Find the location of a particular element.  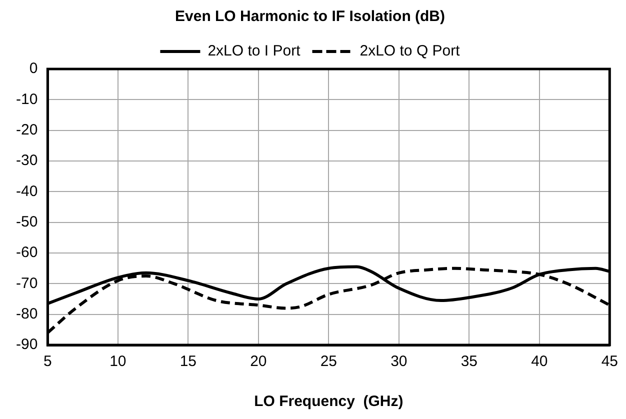

y-tick-label: -10 is located at coordinates (27, 99).